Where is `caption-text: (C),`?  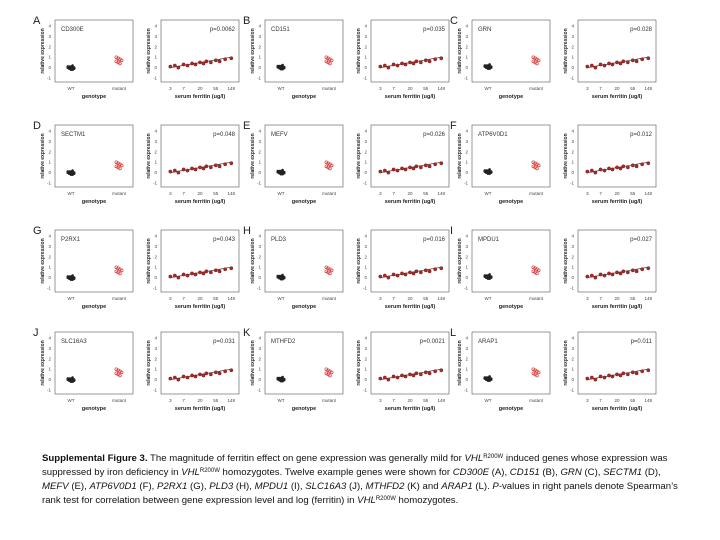 caption-text: (C), is located at coordinates (592, 472).